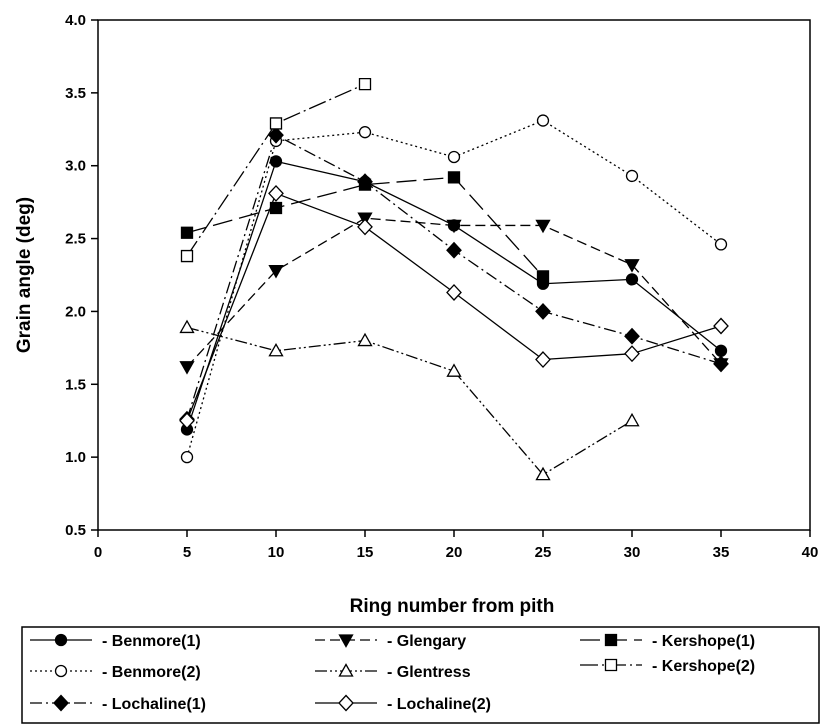 The image size is (822, 727). I want to click on x-tick-label: 25, so click(543, 552).